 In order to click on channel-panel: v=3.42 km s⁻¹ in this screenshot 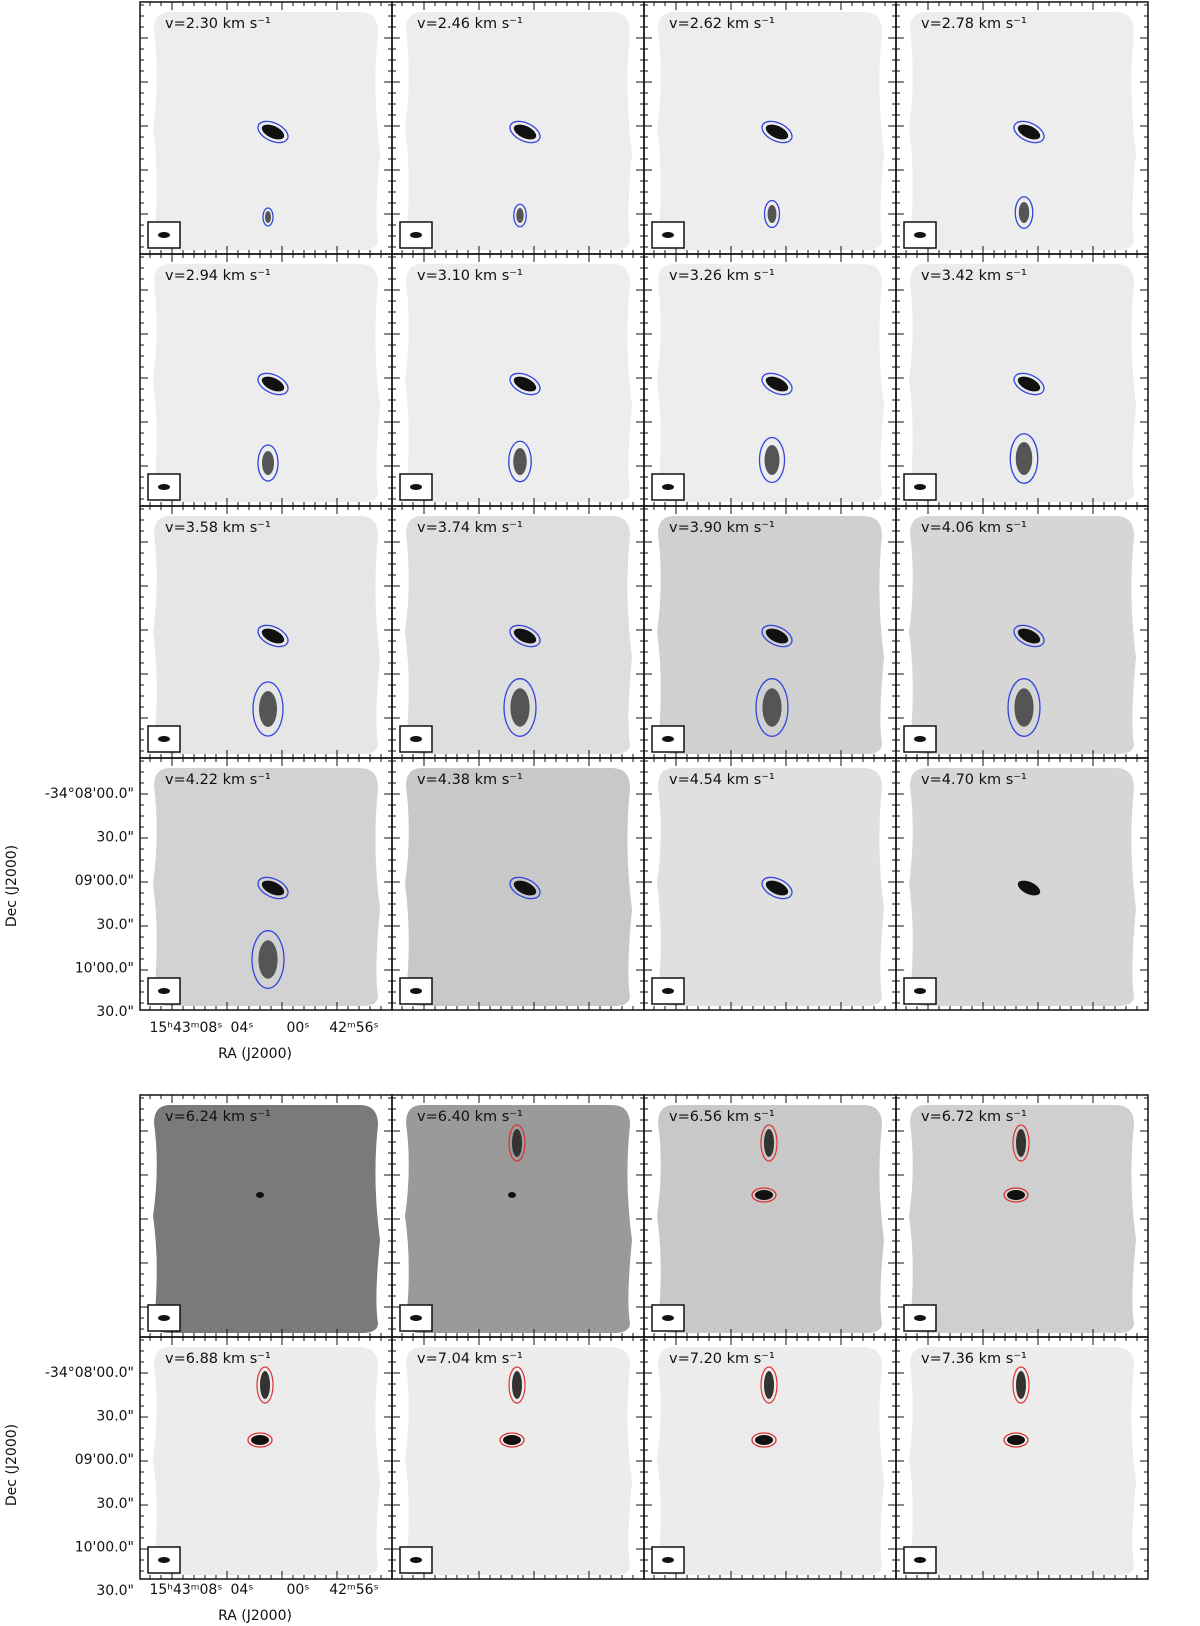, I will do `click(1022, 380)`.